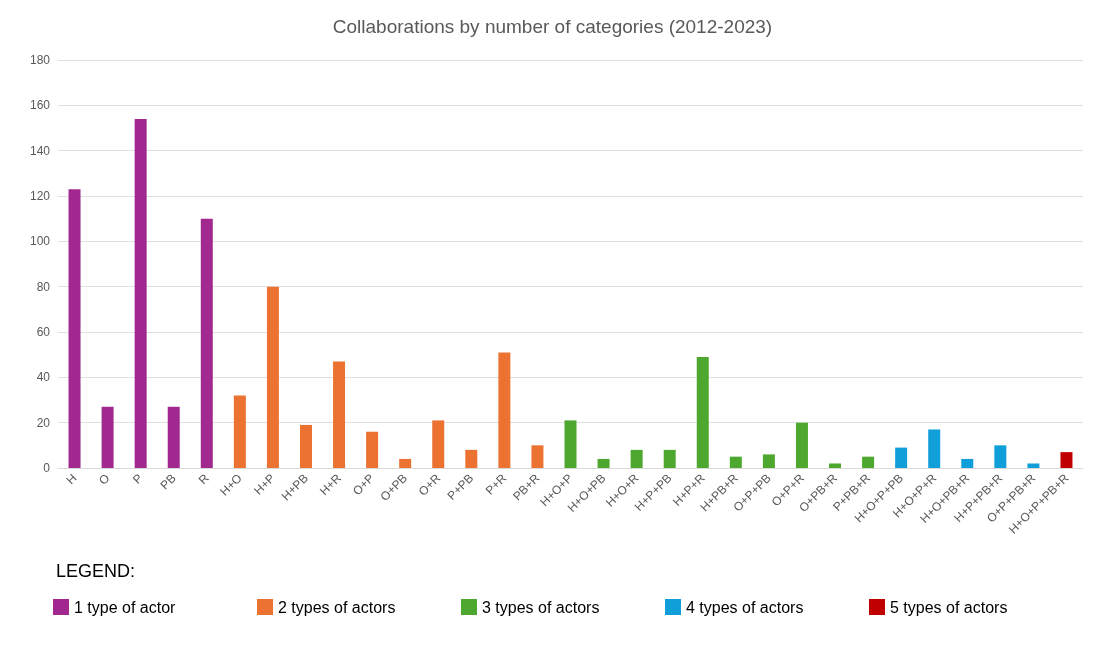  Describe the element at coordinates (40, 241) in the screenshot. I see `y-tick-label: 100` at that location.